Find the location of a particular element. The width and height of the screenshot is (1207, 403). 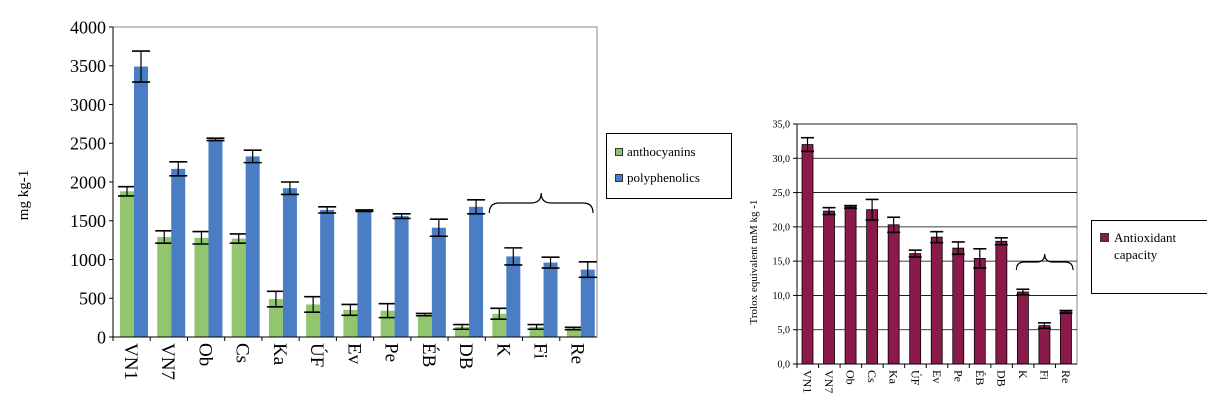

y-tick-label: 3500 is located at coordinates (88, 66).